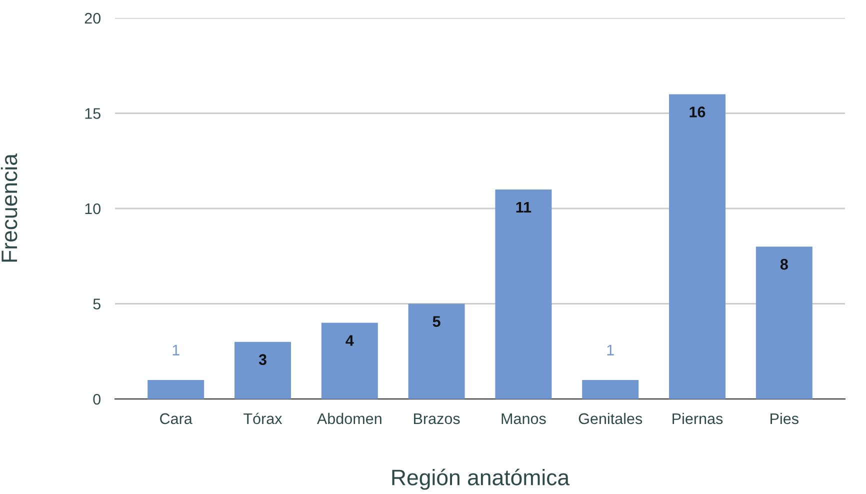 The width and height of the screenshot is (866, 494). I want to click on x-tick-label: Tórax, so click(263, 418).